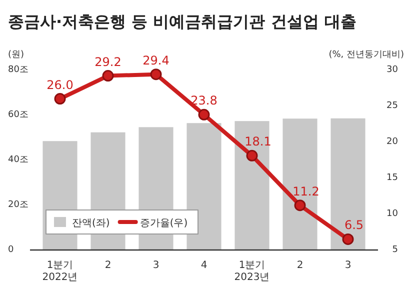 The image size is (410, 290). Describe the element at coordinates (182, 21) in the screenshot. I see `chart-title: 종금사·저축은행 등 비예금취급기관 건설업 대출` at that location.